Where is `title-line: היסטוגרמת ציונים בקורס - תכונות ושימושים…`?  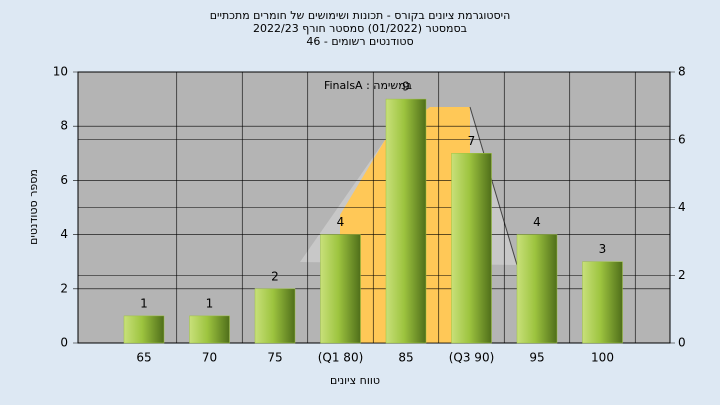 title-line: היסטוגרמת ציונים בקורס - תכונות ושימושים… is located at coordinates (360, 15).